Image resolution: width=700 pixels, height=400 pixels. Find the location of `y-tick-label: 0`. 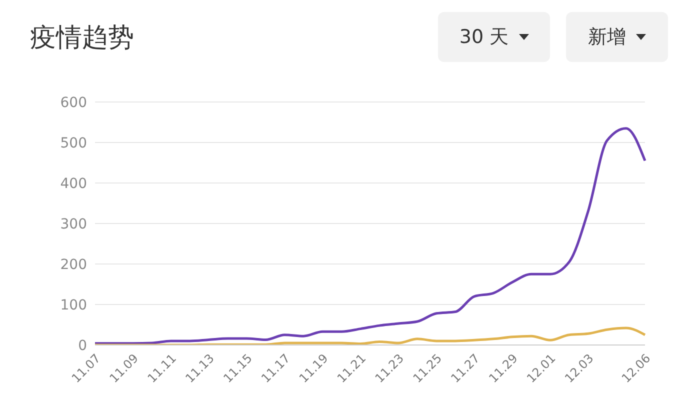

y-tick-label: 0 is located at coordinates (82, 346).